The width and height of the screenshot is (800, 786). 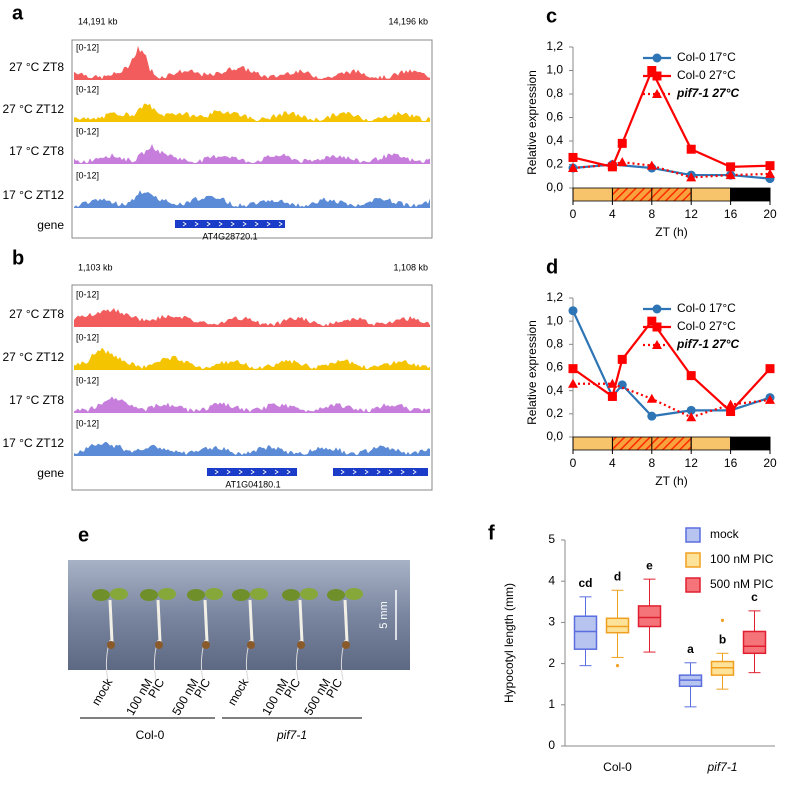 What do you see at coordinates (706, 308) in the screenshot?
I see `legend-label: Col-0 17°C` at bounding box center [706, 308].